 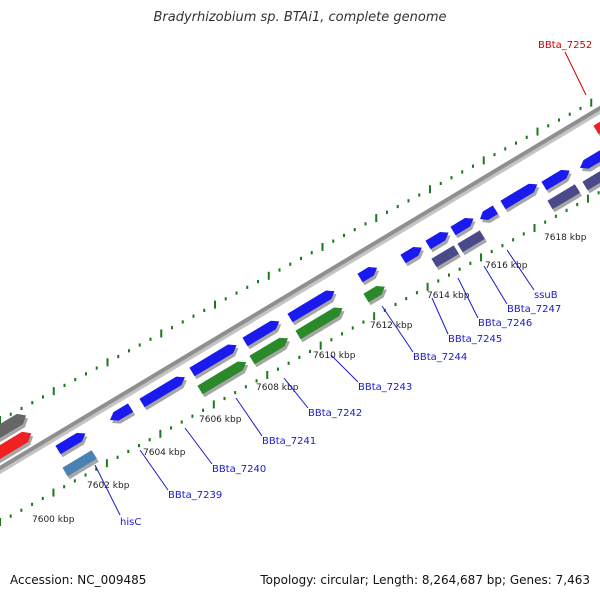 I want to click on tick-label: 7610 kbp, so click(x=334, y=356).